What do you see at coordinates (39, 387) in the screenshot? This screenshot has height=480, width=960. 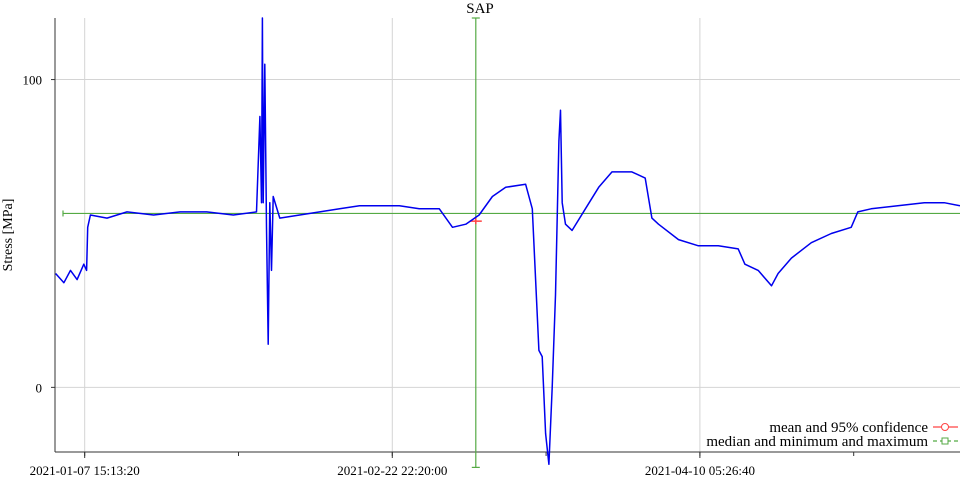 I see `y-tick-label: 0` at bounding box center [39, 387].